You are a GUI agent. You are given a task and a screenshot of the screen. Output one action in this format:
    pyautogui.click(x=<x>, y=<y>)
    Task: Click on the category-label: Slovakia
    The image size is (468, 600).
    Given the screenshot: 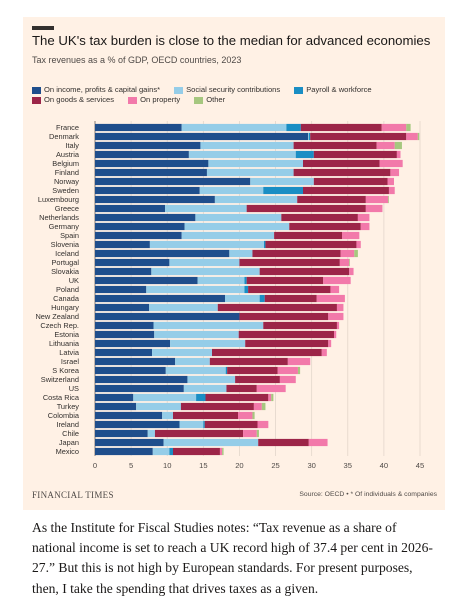 What is the action you would take?
    pyautogui.click(x=65, y=271)
    